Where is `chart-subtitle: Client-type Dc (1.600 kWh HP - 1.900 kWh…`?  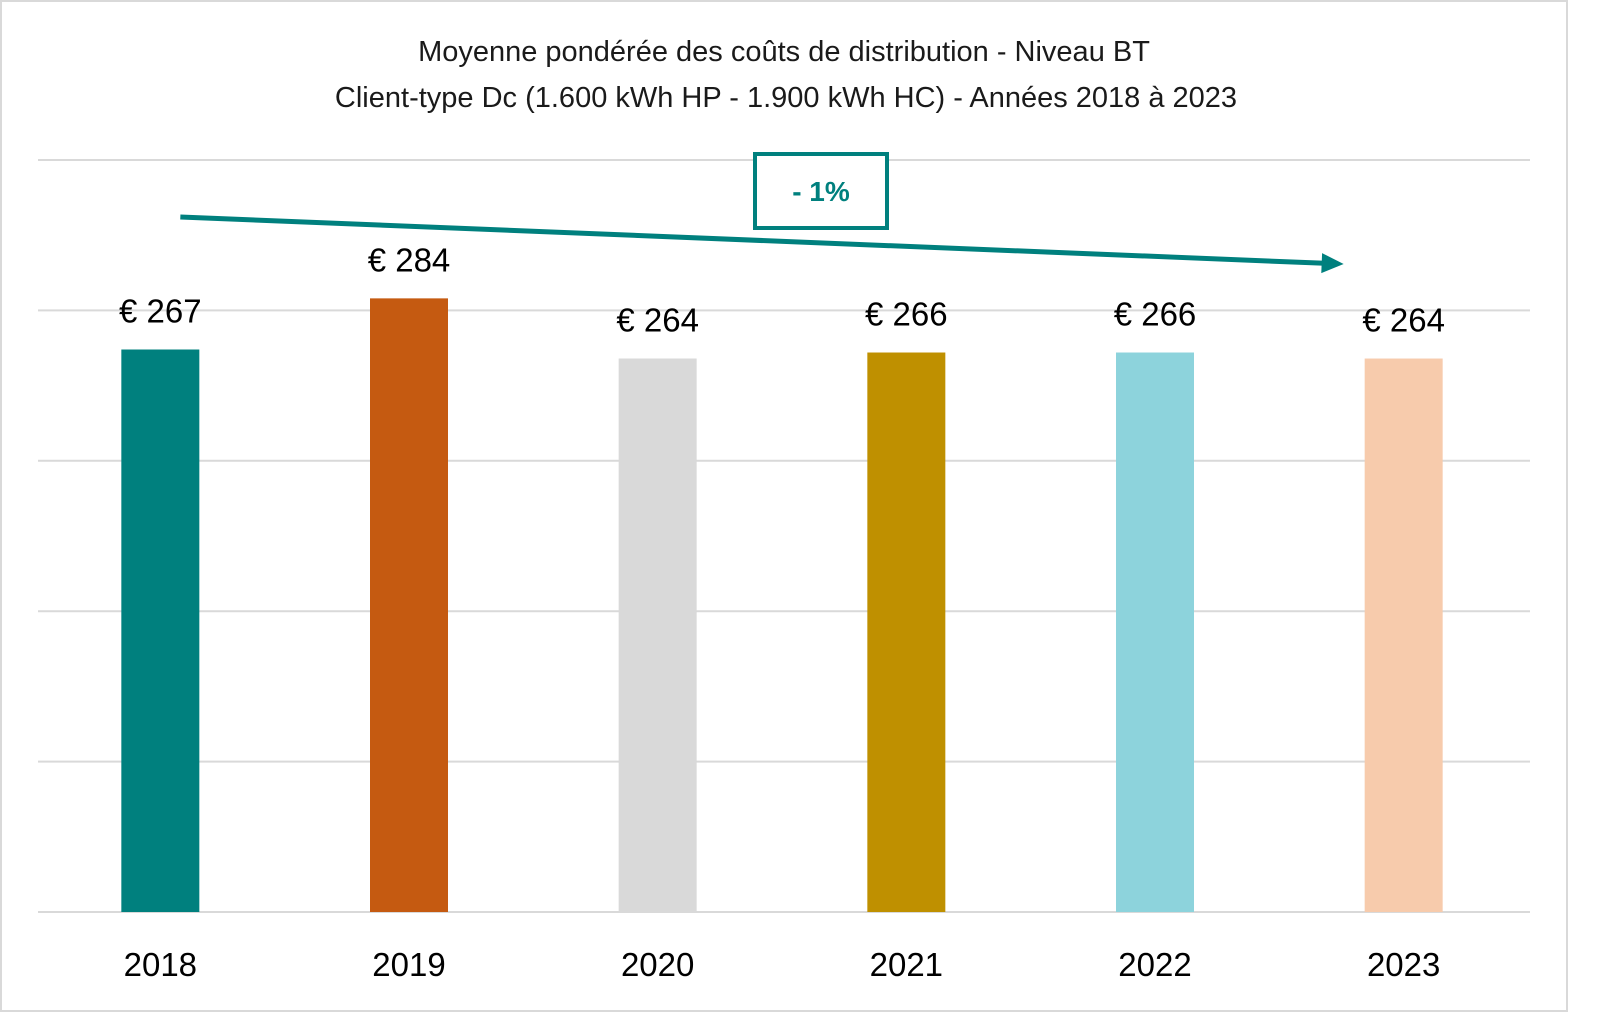 chart-subtitle: Client-type Dc (1.600 kWh HP - 1.900 kWh… is located at coordinates (786, 98).